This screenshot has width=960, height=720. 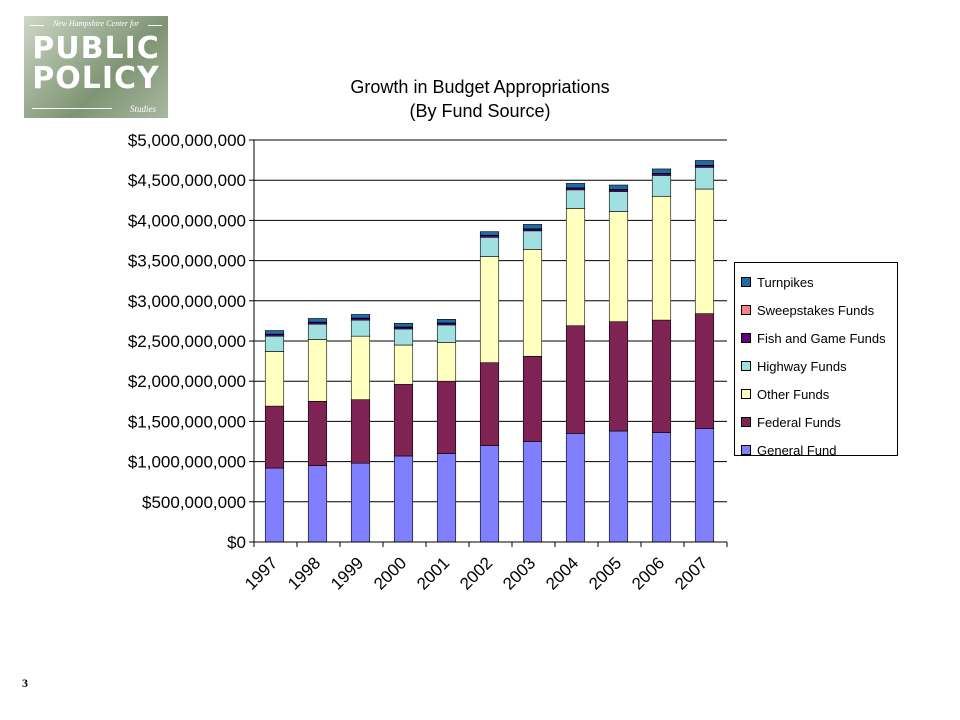 I want to click on legend-item: General Fund, so click(x=816, y=450).